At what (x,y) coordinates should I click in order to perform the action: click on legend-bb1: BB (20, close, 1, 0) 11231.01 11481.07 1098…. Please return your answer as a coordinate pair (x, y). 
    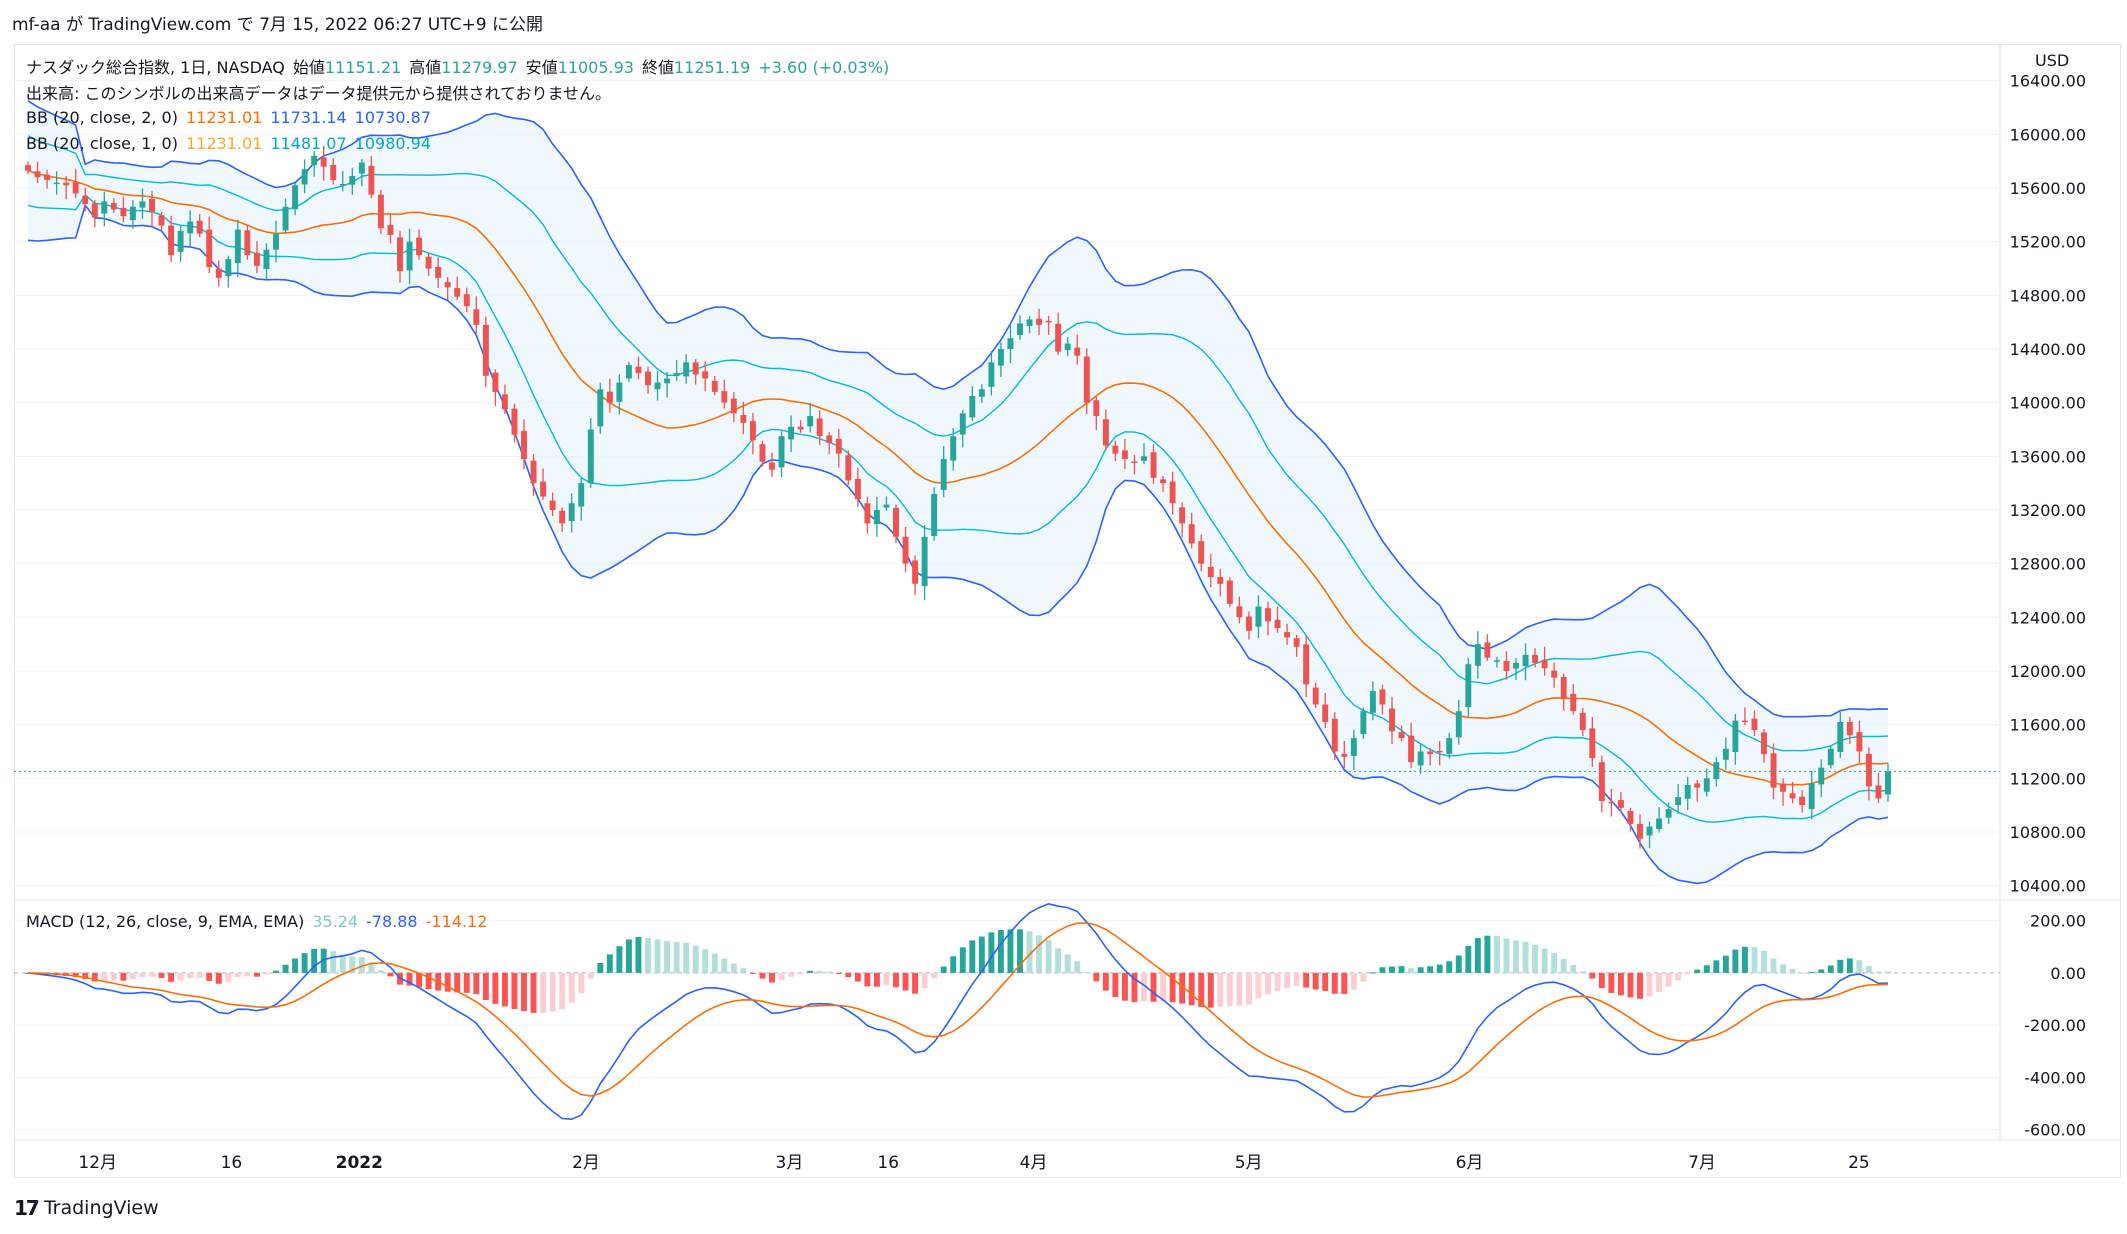
    Looking at the image, I should click on (232, 143).